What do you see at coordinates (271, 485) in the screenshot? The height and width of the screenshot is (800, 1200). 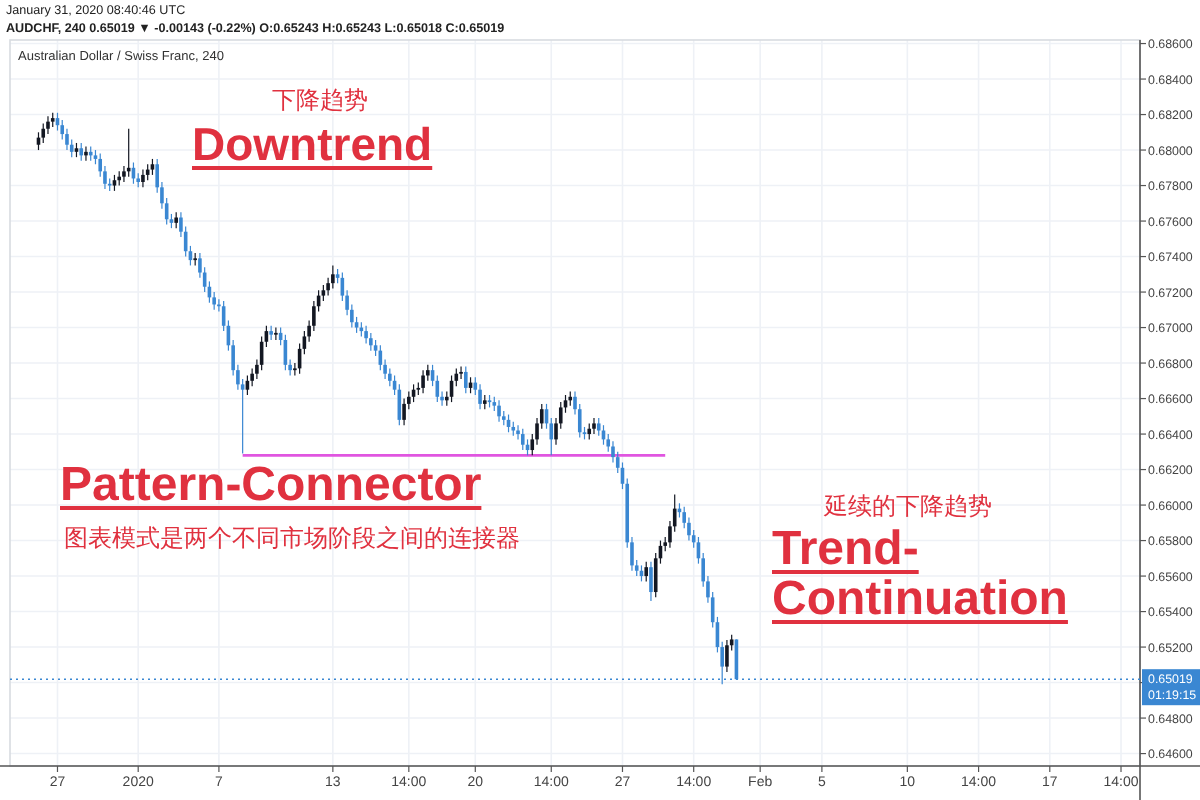 I see `annotation: Pattern-Connector` at bounding box center [271, 485].